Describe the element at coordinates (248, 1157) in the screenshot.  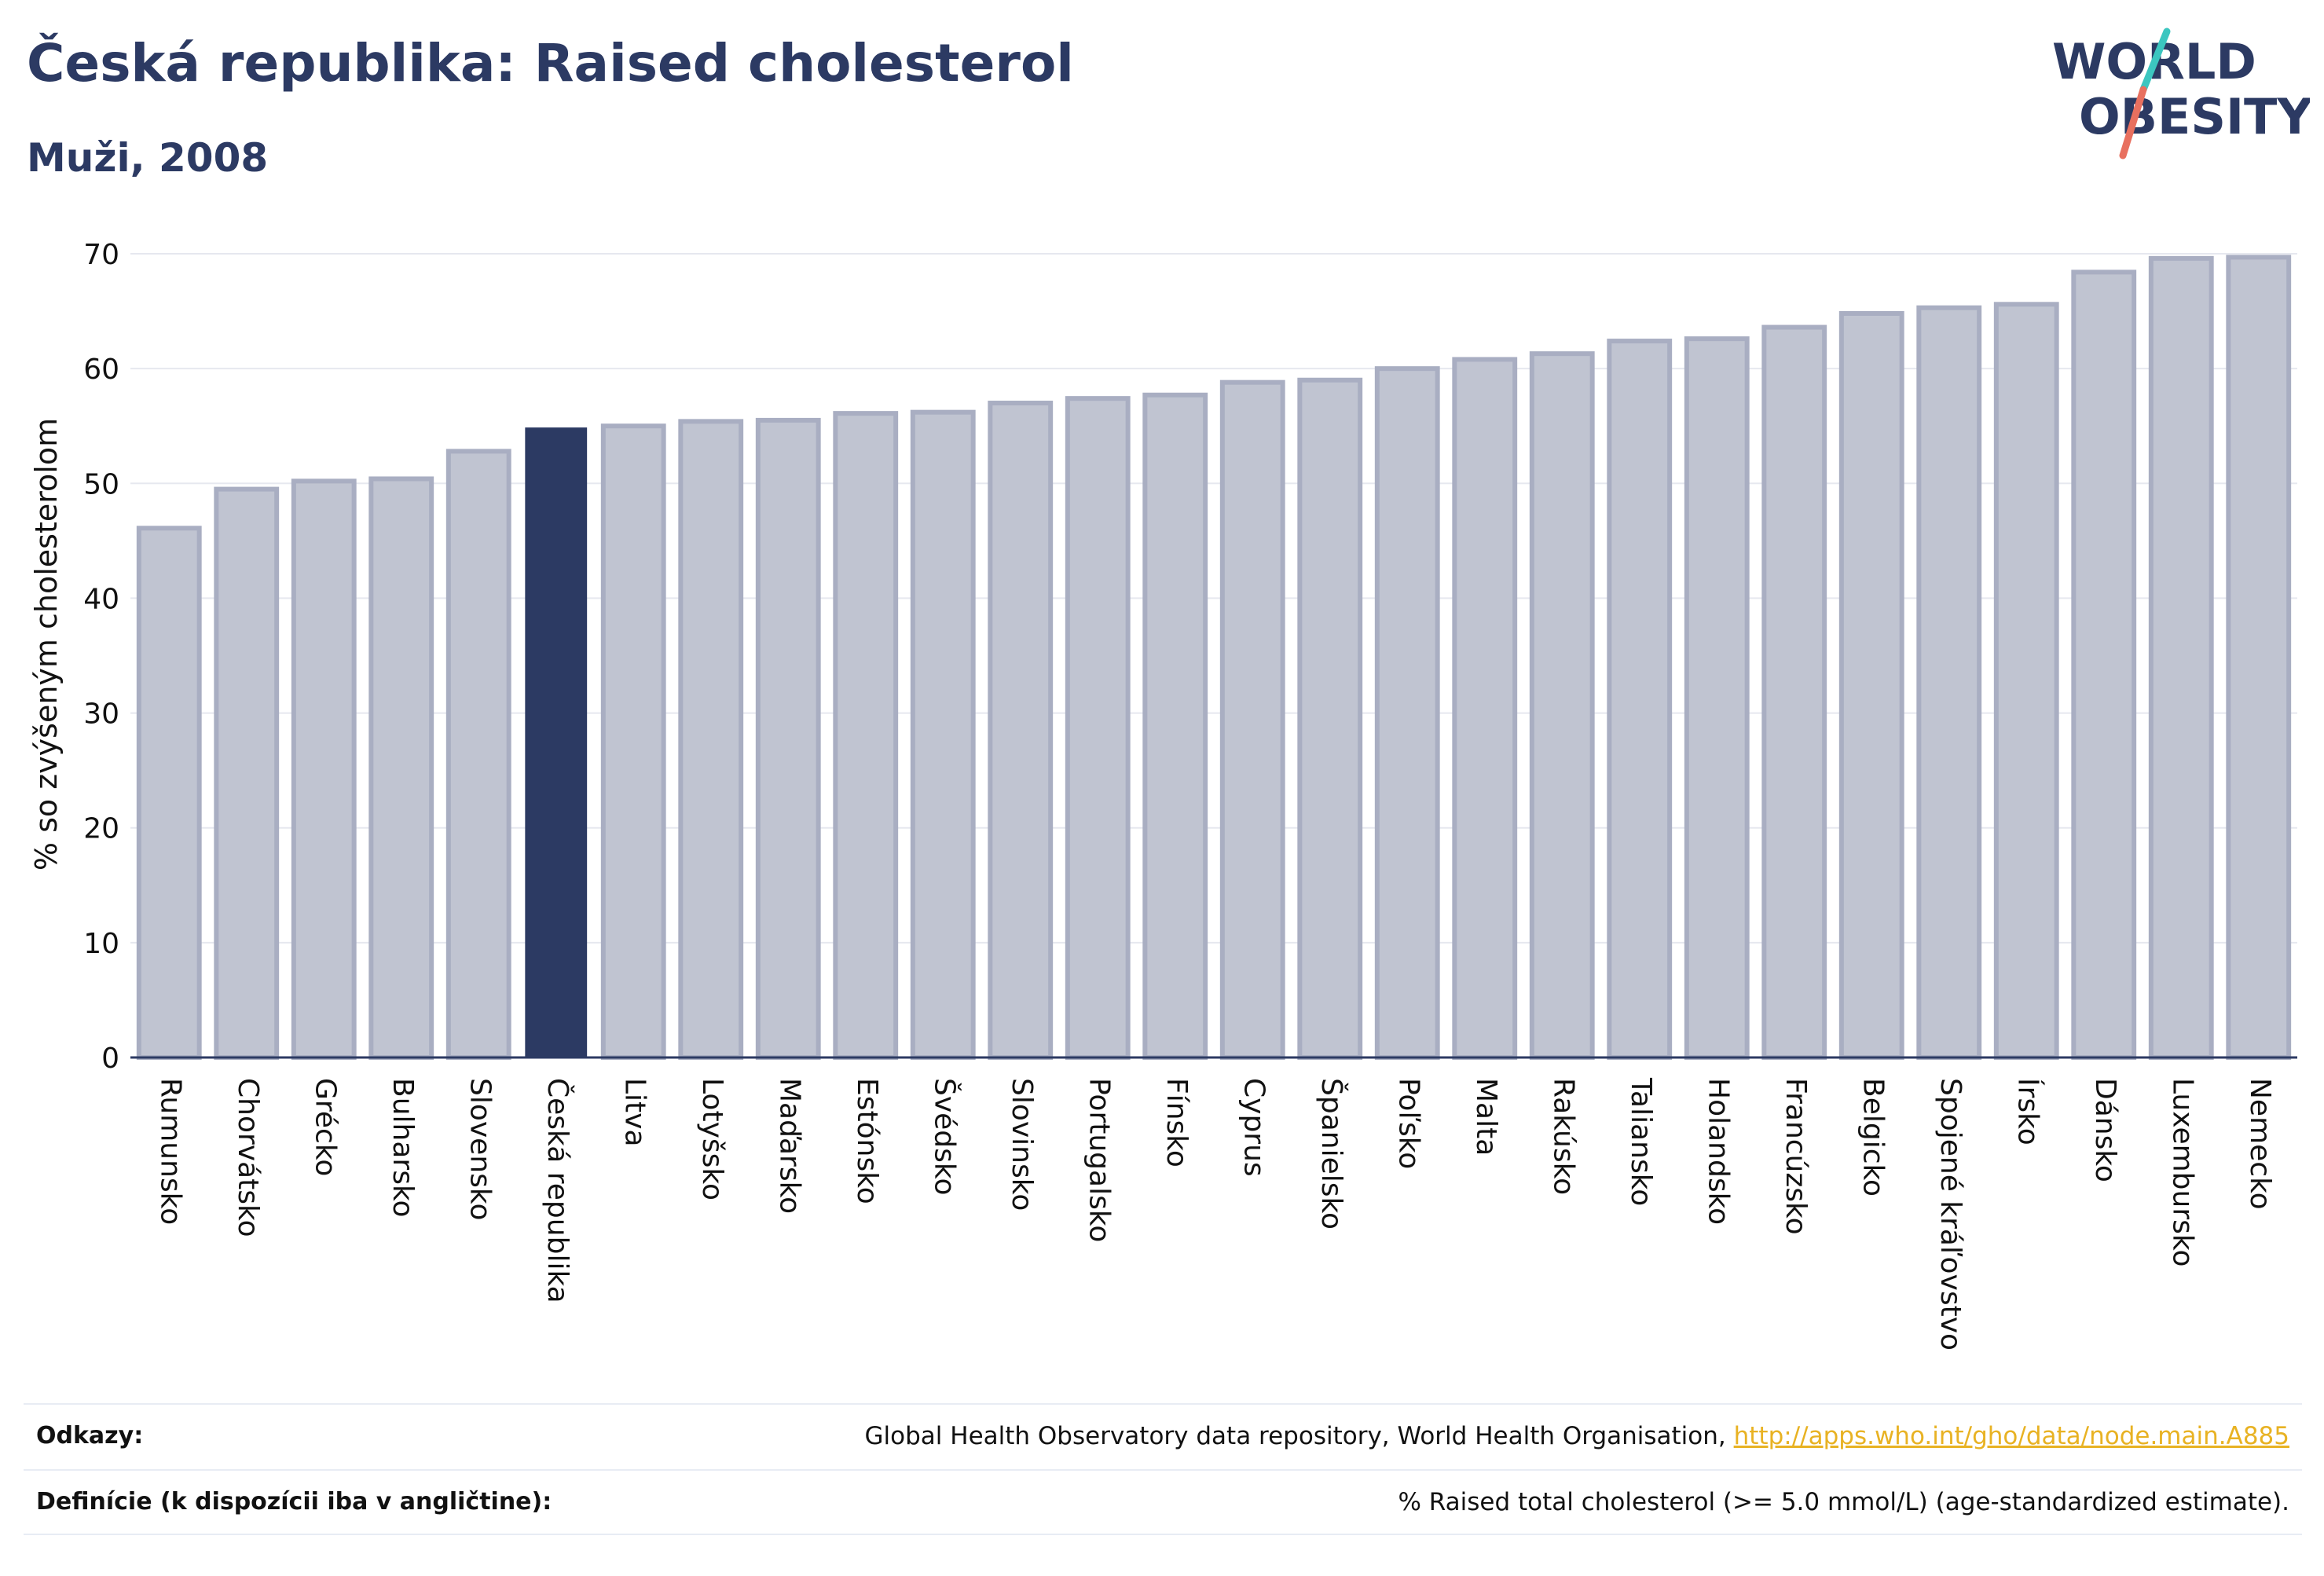
I see `x-tick-label: Chorvátsko` at that location.